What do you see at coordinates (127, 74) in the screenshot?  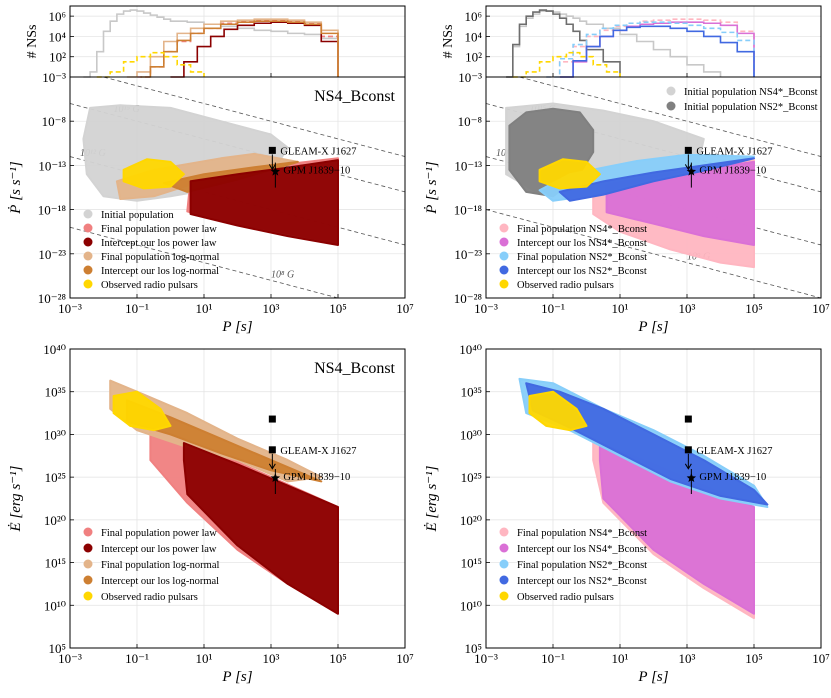 I see `tl-ppdot-field-label-10-g: 10¹⁷ G` at bounding box center [127, 74].